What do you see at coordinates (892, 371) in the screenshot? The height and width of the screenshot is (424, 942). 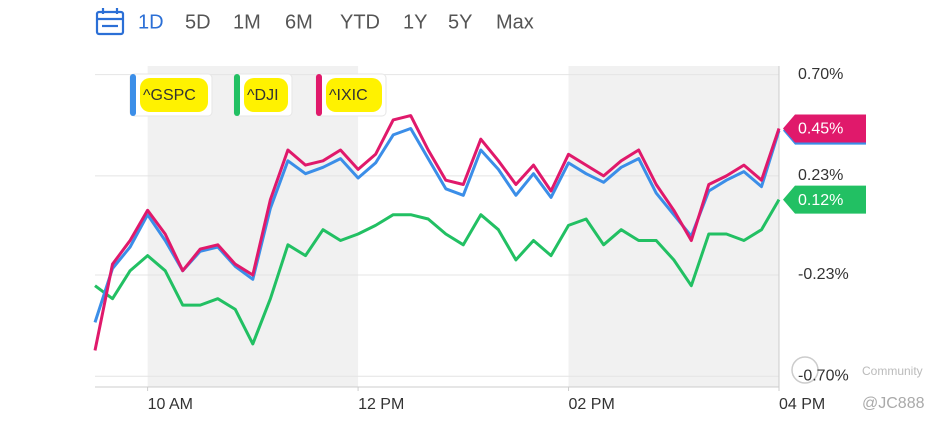 I see `watermark: Community` at bounding box center [892, 371].